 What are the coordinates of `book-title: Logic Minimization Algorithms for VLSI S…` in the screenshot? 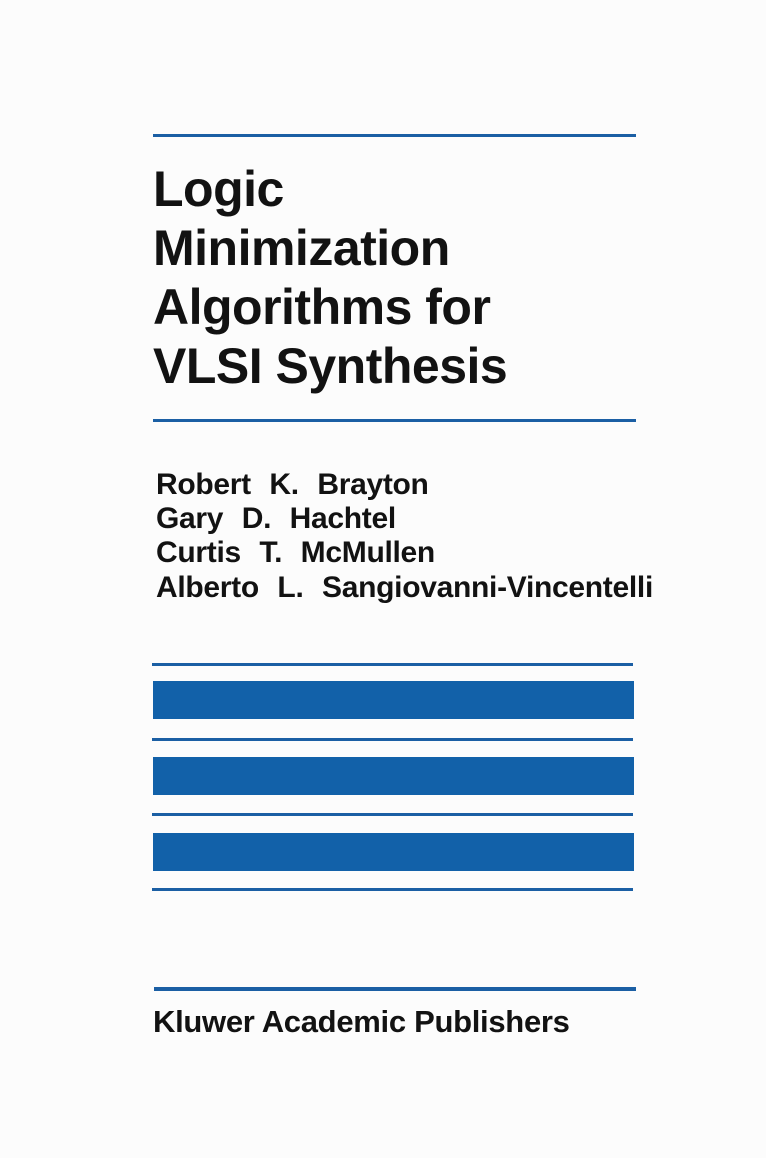 It's located at (330, 278).